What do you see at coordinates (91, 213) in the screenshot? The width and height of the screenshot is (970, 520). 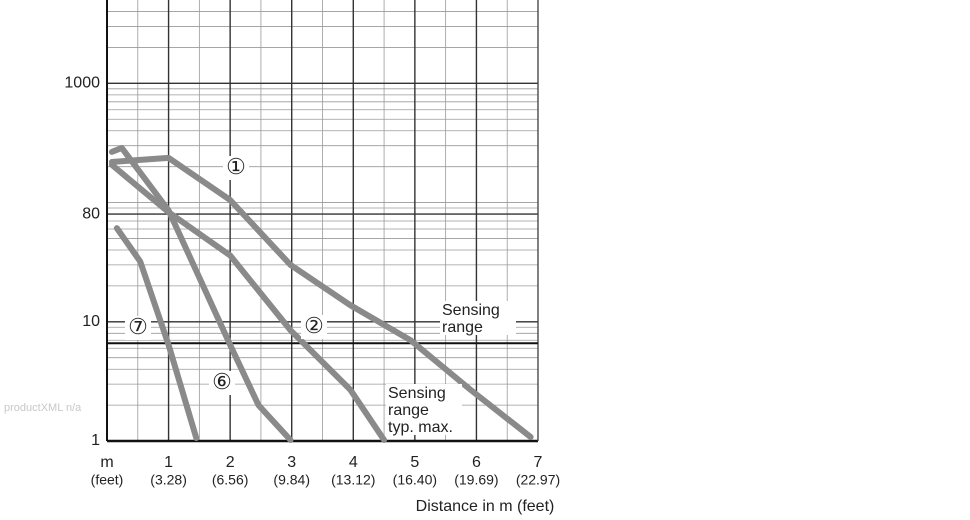 I see `y-tick-label: 80` at bounding box center [91, 213].